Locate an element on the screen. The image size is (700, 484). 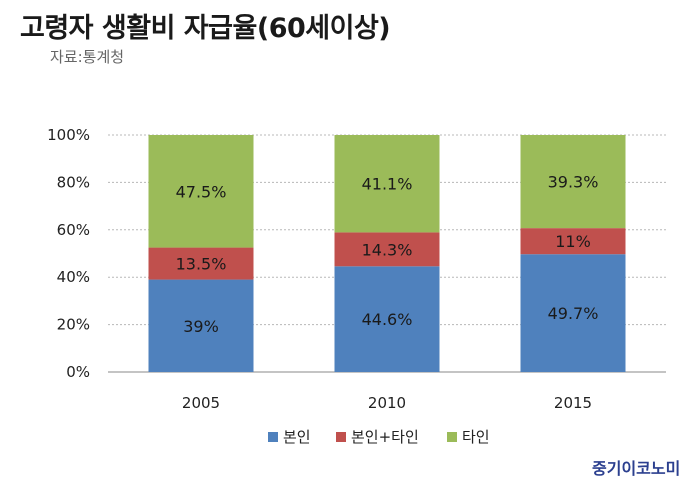
data-label: 14.3% is located at coordinates (387, 249).